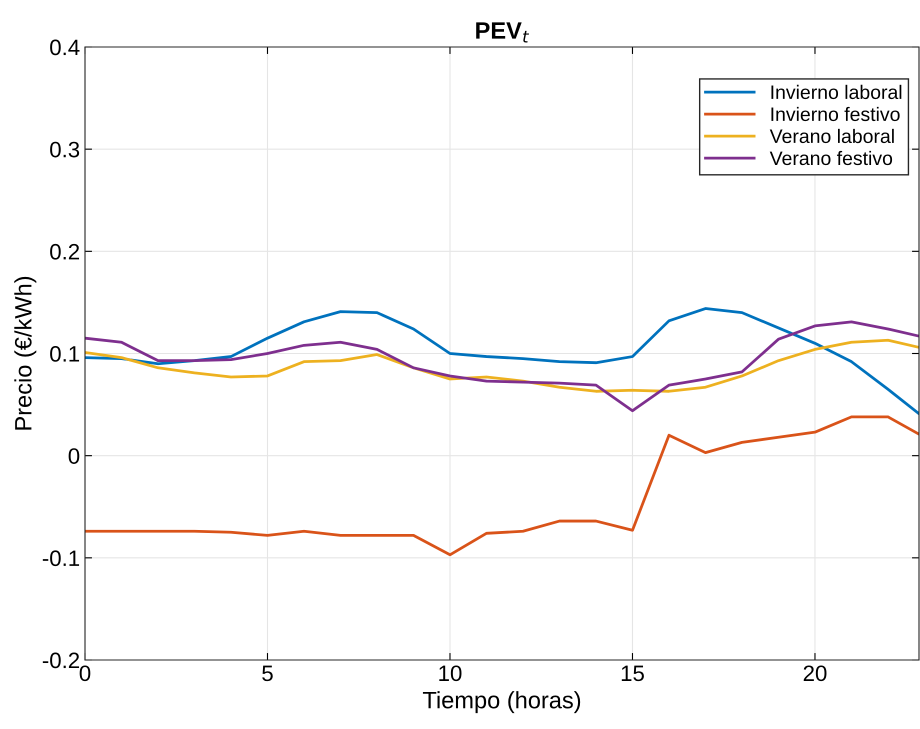 This screenshot has width=920, height=729. I want to click on legend-label: Invierno laboral, so click(836, 92).